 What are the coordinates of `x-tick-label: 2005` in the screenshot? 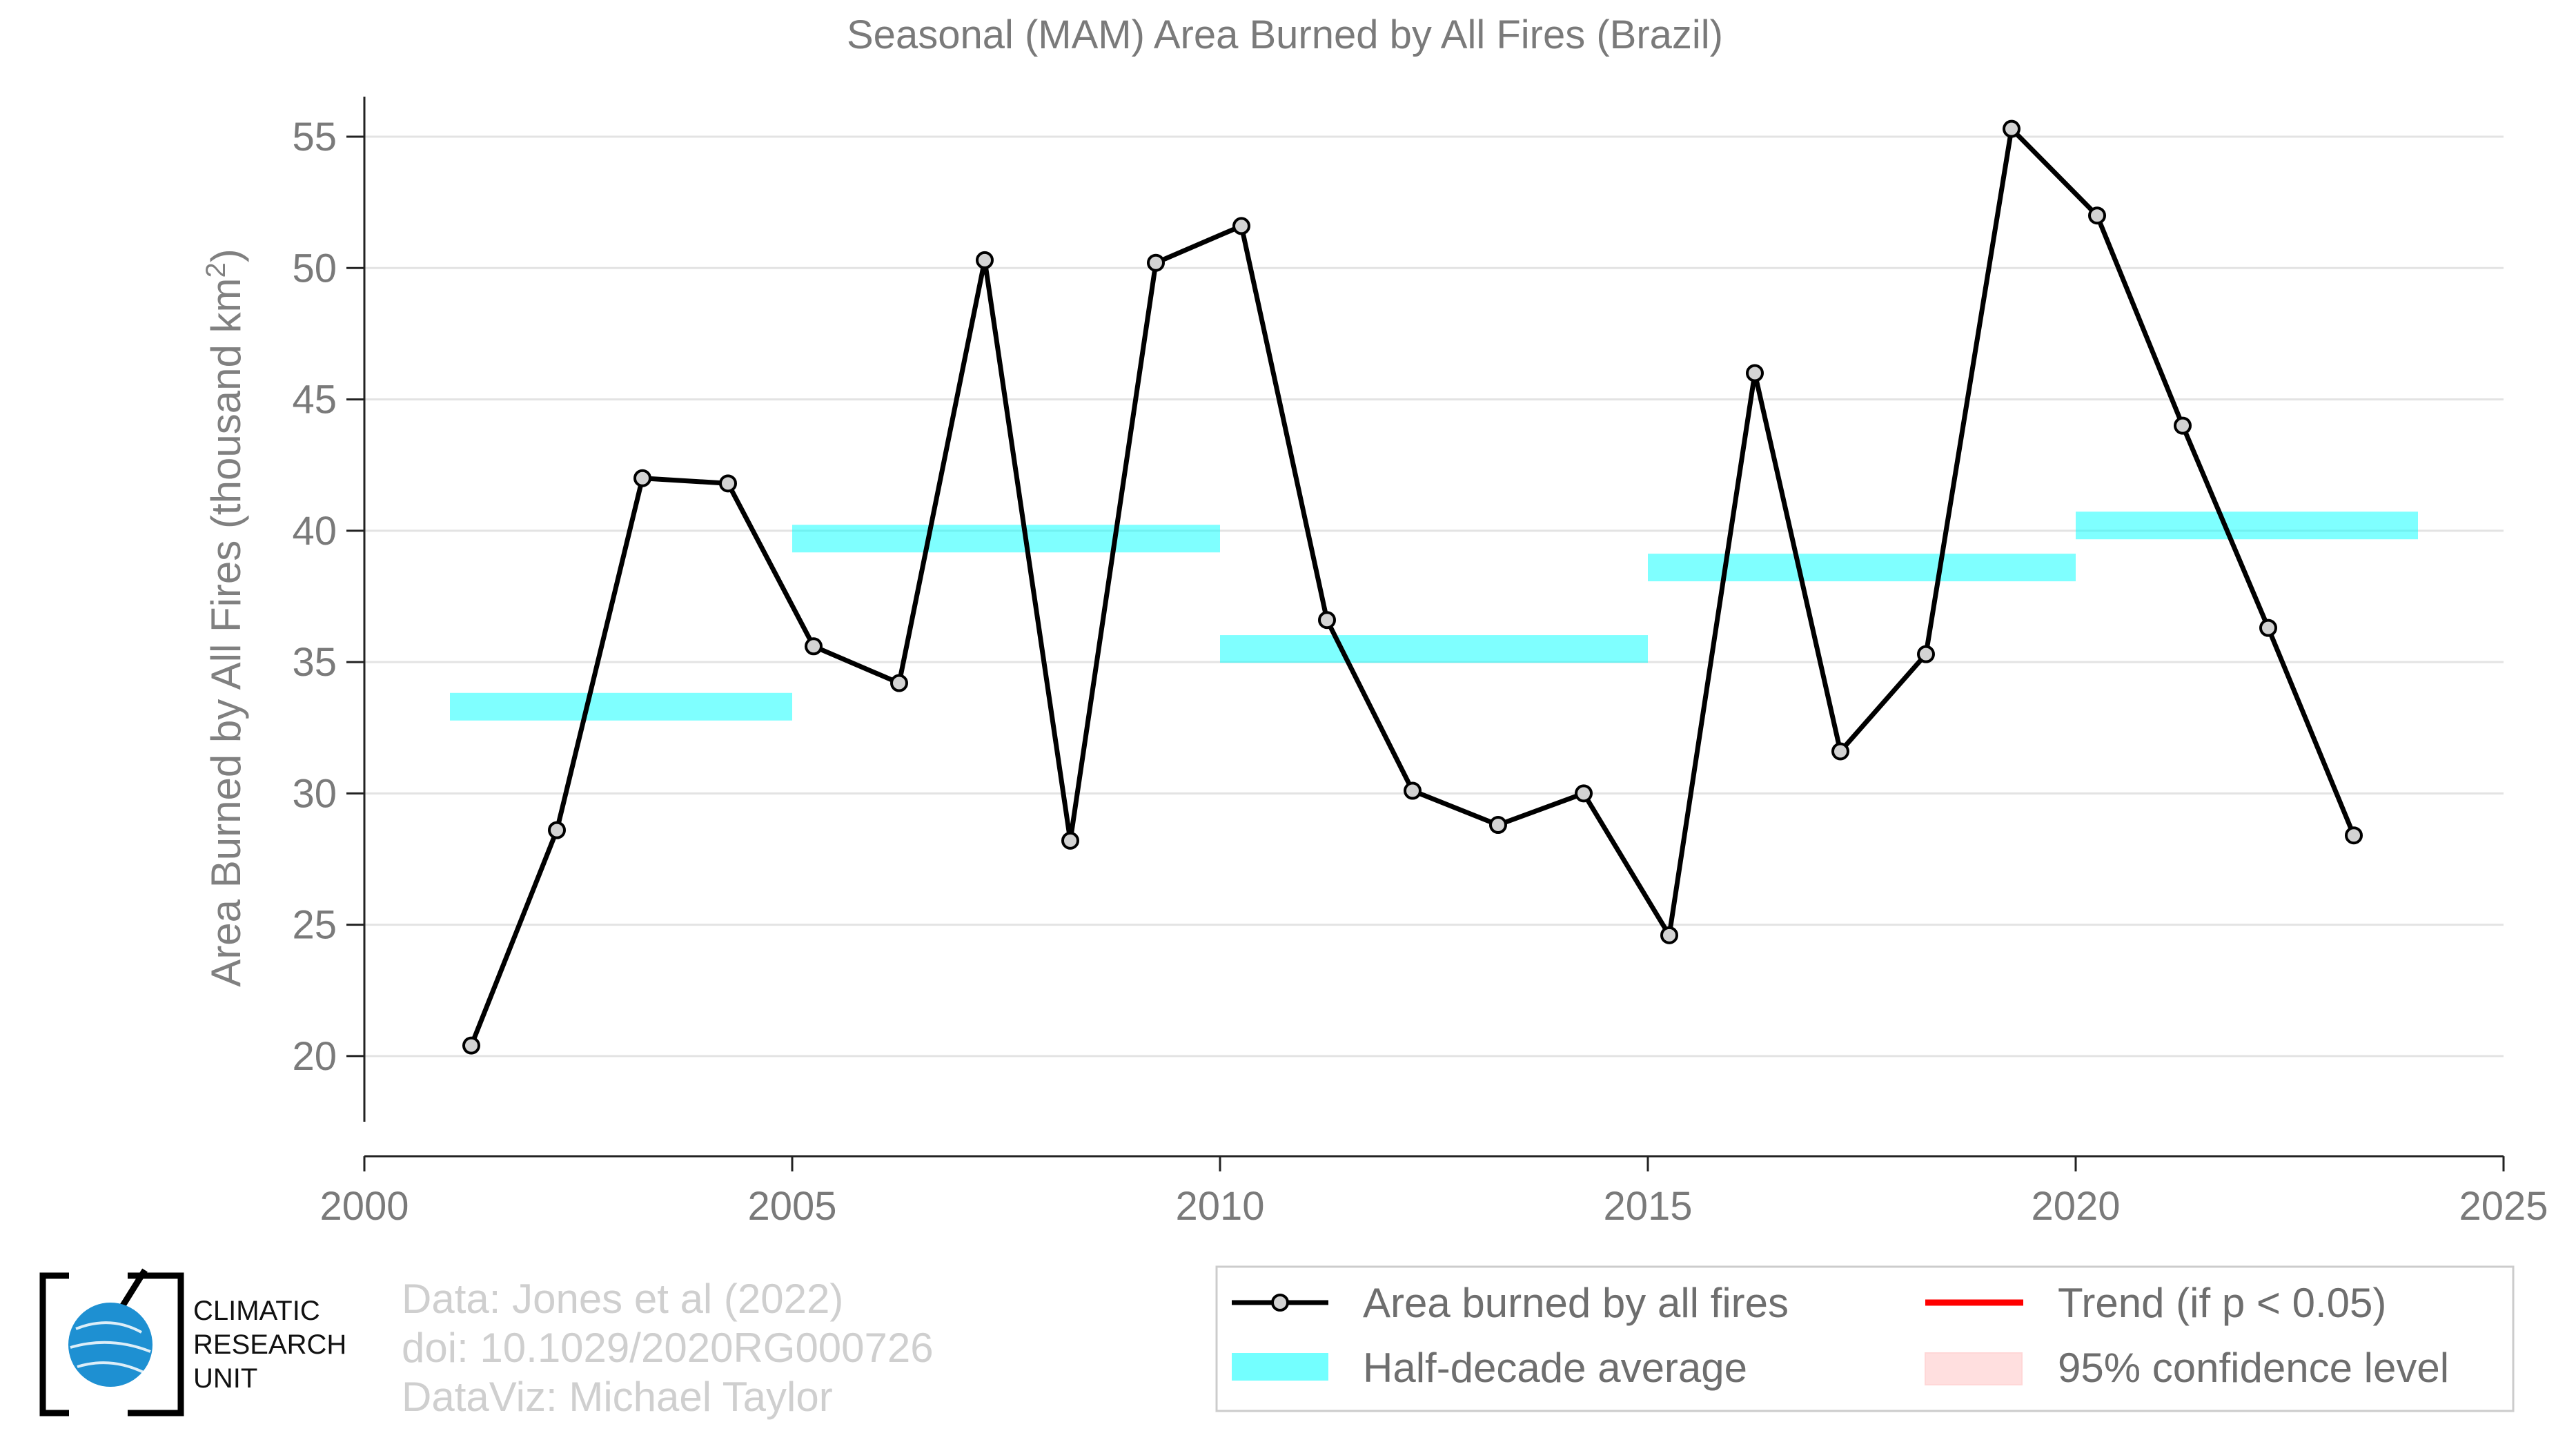 It's located at (791, 1206).